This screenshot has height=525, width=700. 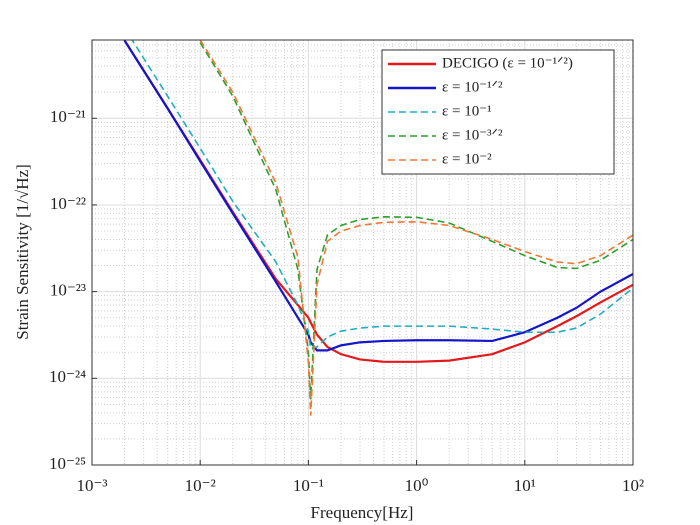 What do you see at coordinates (67, 463) in the screenshot?
I see `y-tick-label: 10⁻²⁵` at bounding box center [67, 463].